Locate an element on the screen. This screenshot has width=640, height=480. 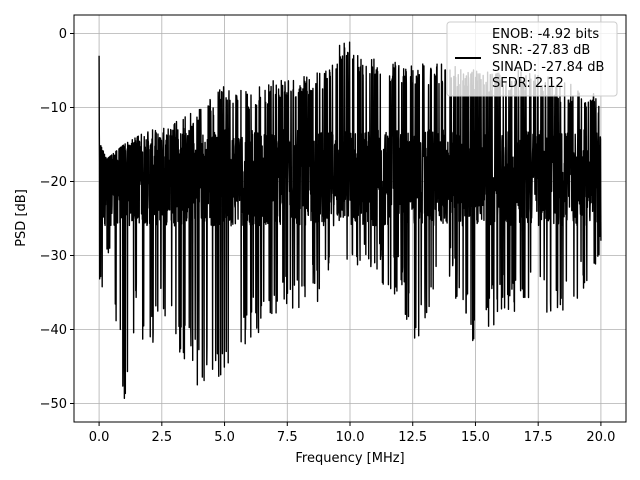
legend-entry-sfdr: SFDR: 2.12 is located at coordinates (528, 83).